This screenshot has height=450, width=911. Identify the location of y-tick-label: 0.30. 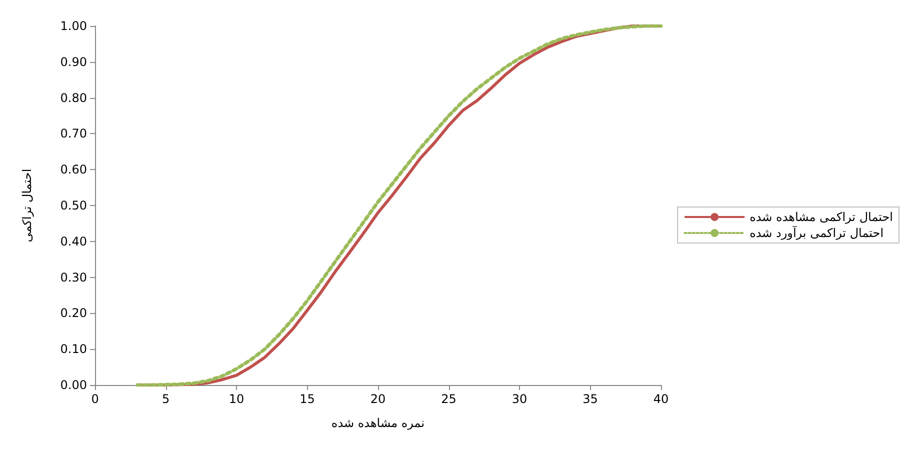
(73, 277).